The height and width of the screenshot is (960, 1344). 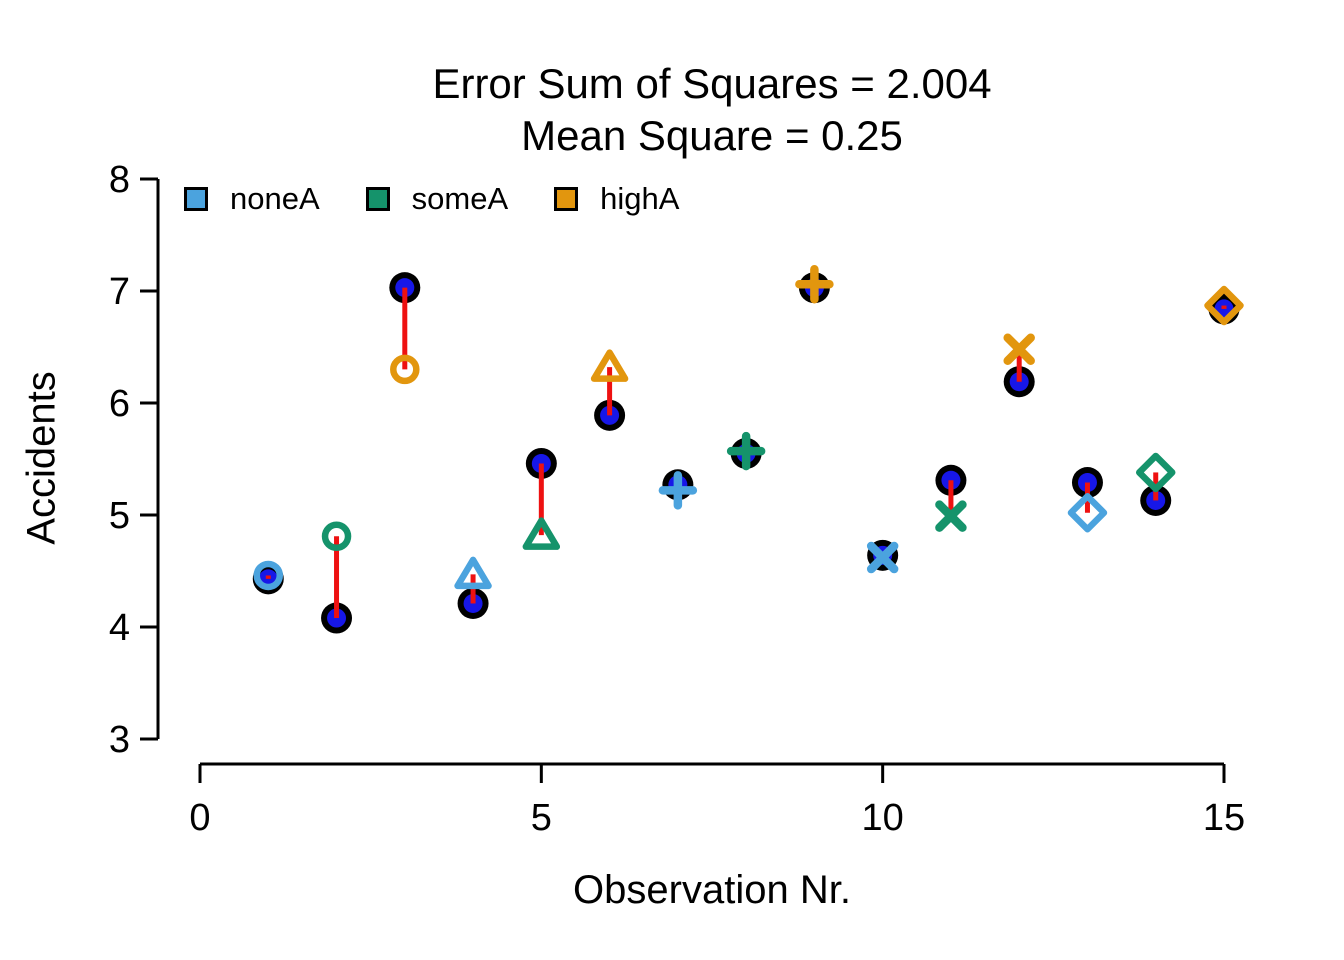 I want to click on legend-item-someA: someA, so click(x=437, y=199).